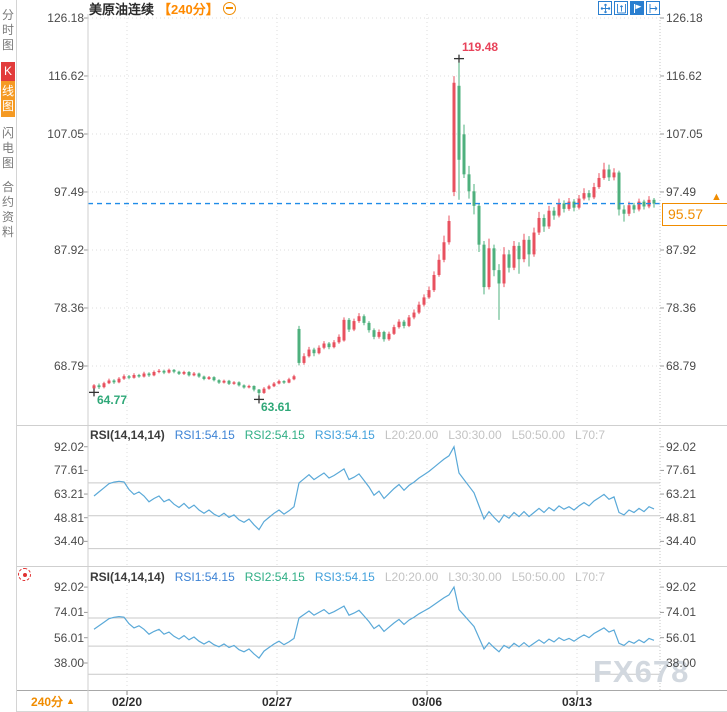 The width and height of the screenshot is (727, 712). I want to click on sidebar-tab-label: 闪电图, so click(7, 148).